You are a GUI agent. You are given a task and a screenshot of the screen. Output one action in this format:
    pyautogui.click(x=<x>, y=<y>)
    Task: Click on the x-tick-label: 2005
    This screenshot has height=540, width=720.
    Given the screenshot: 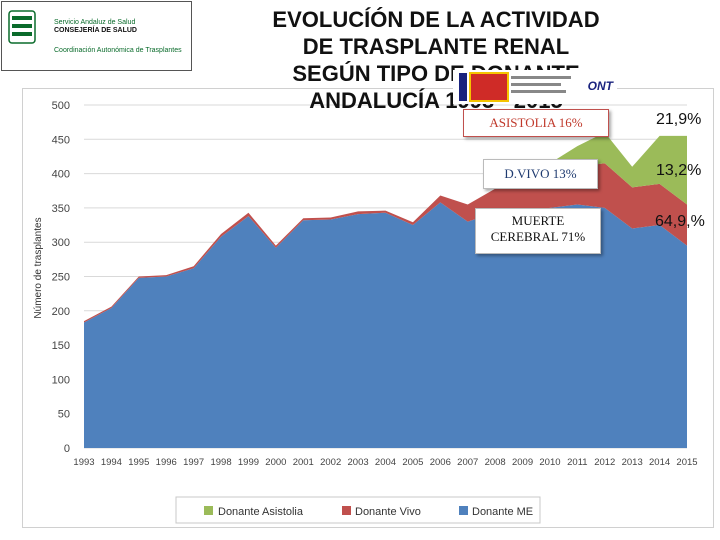 What is the action you would take?
    pyautogui.click(x=412, y=462)
    